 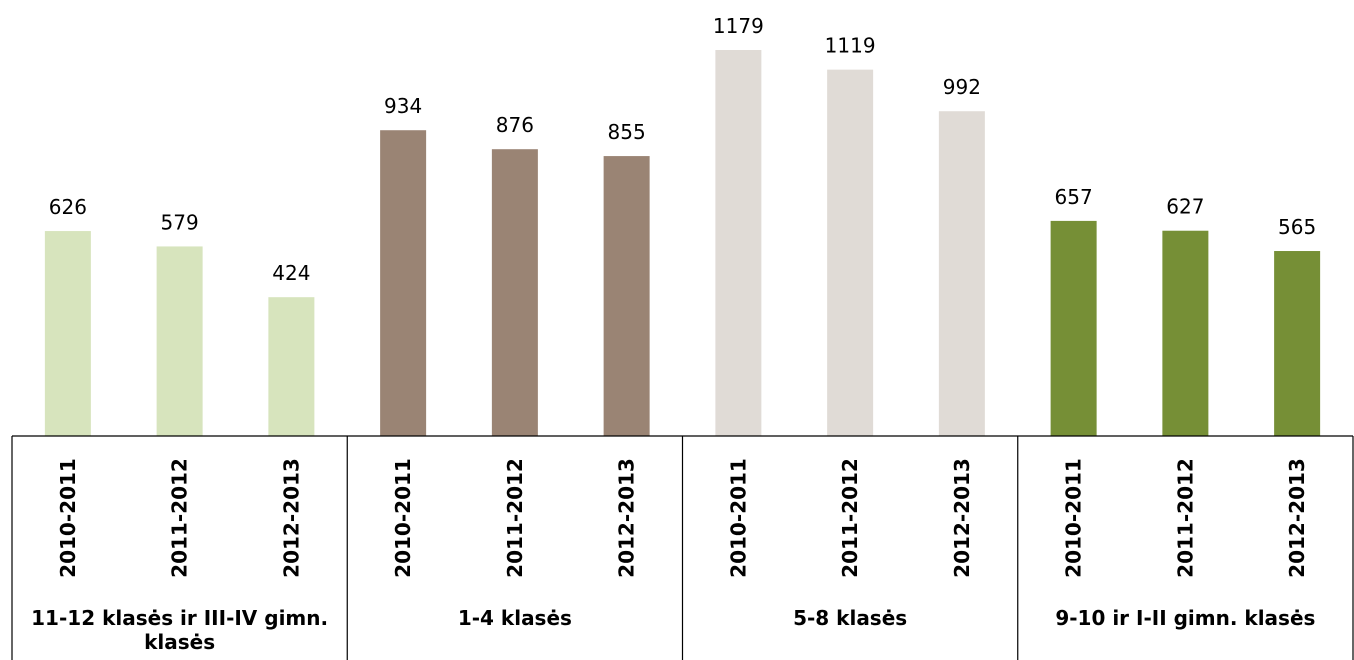 I want to click on data-label: 876, so click(x=515, y=125).